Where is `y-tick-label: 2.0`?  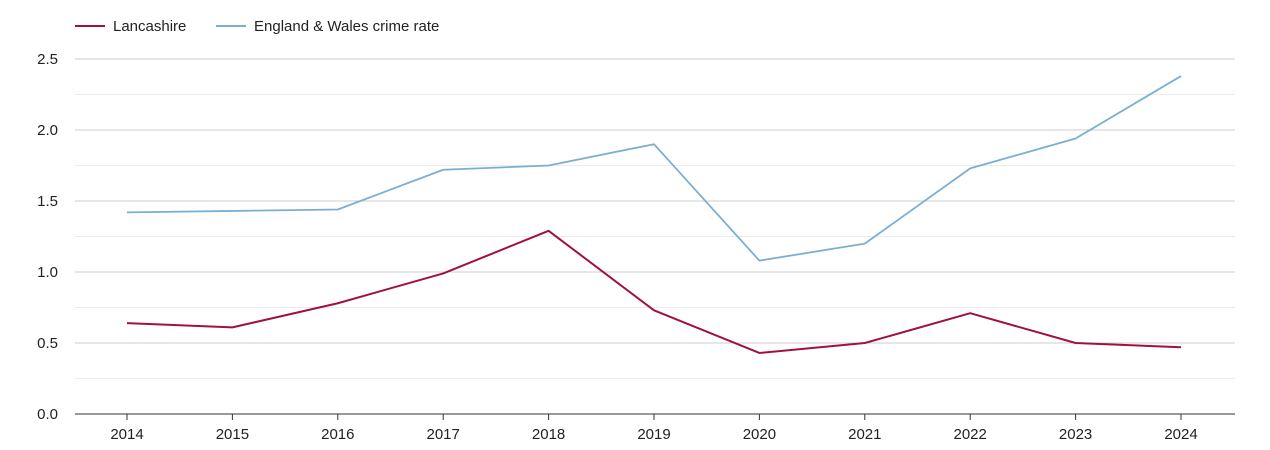
y-tick-label: 2.0 is located at coordinates (47, 130).